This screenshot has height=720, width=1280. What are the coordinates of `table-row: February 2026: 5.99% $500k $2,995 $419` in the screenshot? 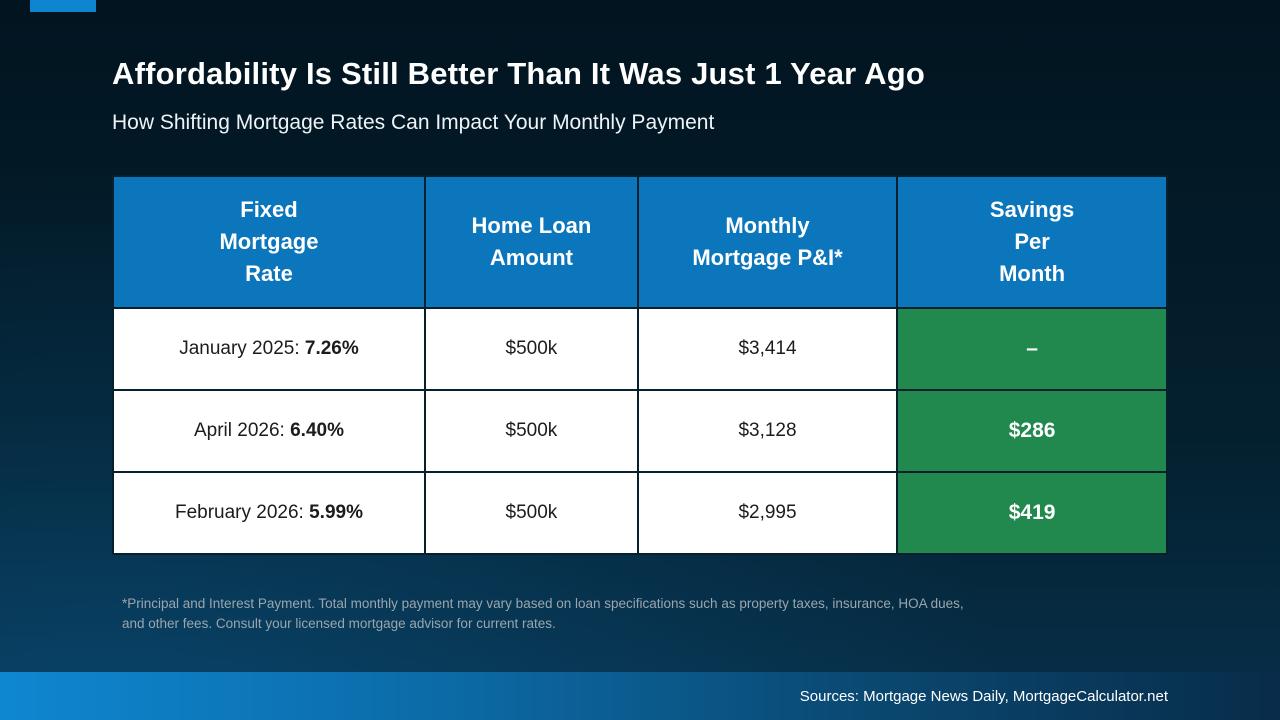 It's located at (640, 513).